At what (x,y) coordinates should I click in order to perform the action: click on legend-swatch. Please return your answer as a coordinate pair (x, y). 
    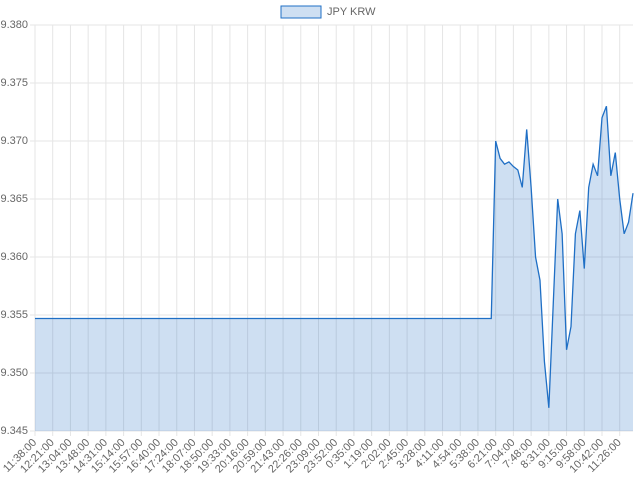
    Looking at the image, I should click on (301, 12).